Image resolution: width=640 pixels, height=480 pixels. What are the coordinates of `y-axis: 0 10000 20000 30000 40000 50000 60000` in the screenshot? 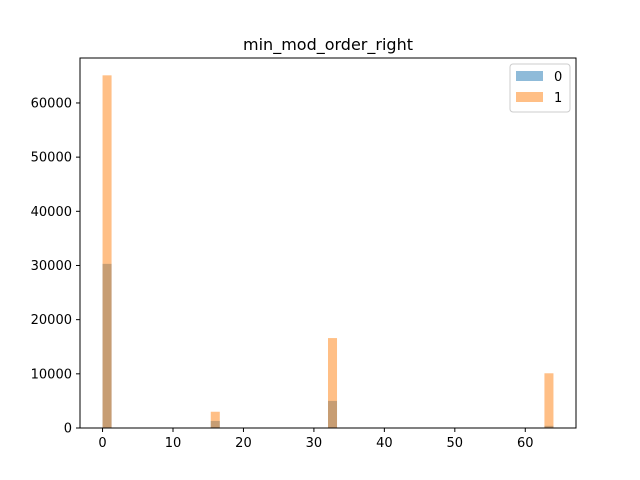 It's located at (55, 266).